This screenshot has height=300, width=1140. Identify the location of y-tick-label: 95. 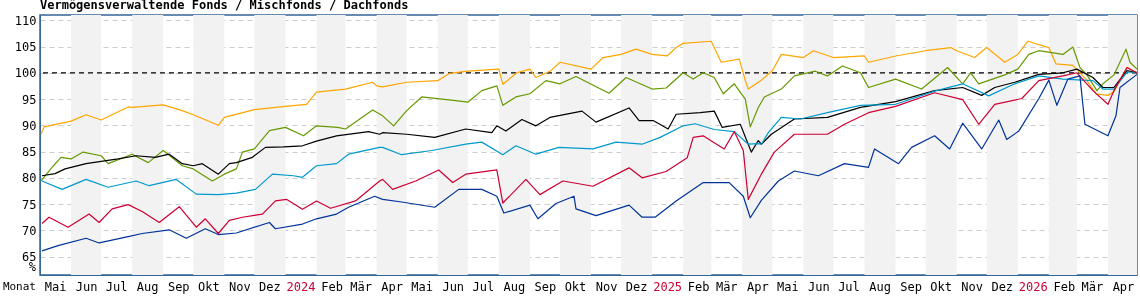
(29, 99).